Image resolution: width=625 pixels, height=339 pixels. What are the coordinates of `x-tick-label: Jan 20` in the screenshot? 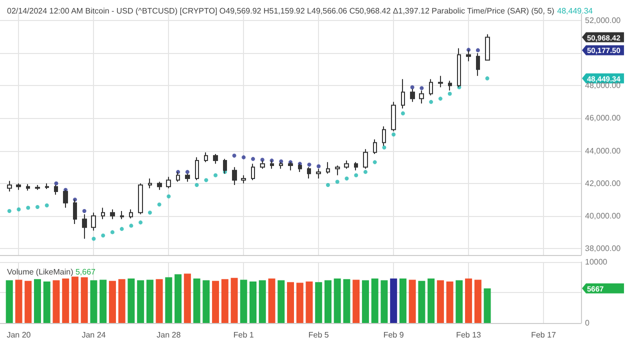 It's located at (19, 334).